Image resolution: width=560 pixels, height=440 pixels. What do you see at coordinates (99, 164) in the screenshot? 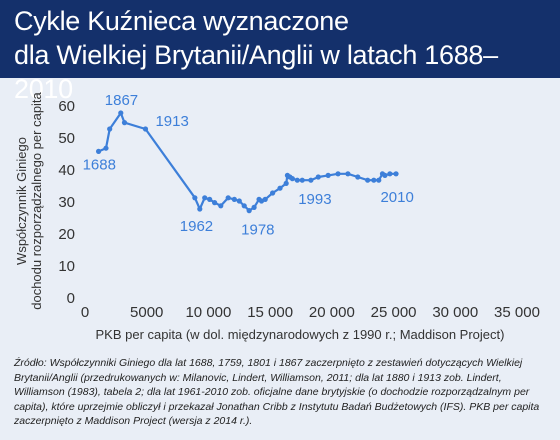
I see `year-annotation: 1688` at bounding box center [99, 164].